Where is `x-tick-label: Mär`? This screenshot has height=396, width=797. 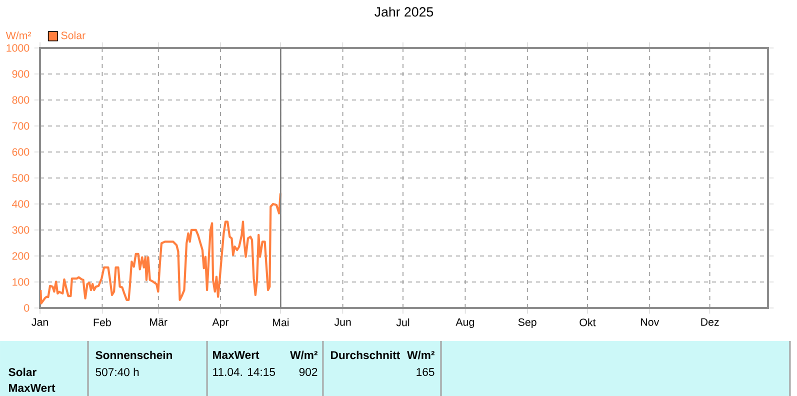
x-tick-label: Mär is located at coordinates (159, 322).